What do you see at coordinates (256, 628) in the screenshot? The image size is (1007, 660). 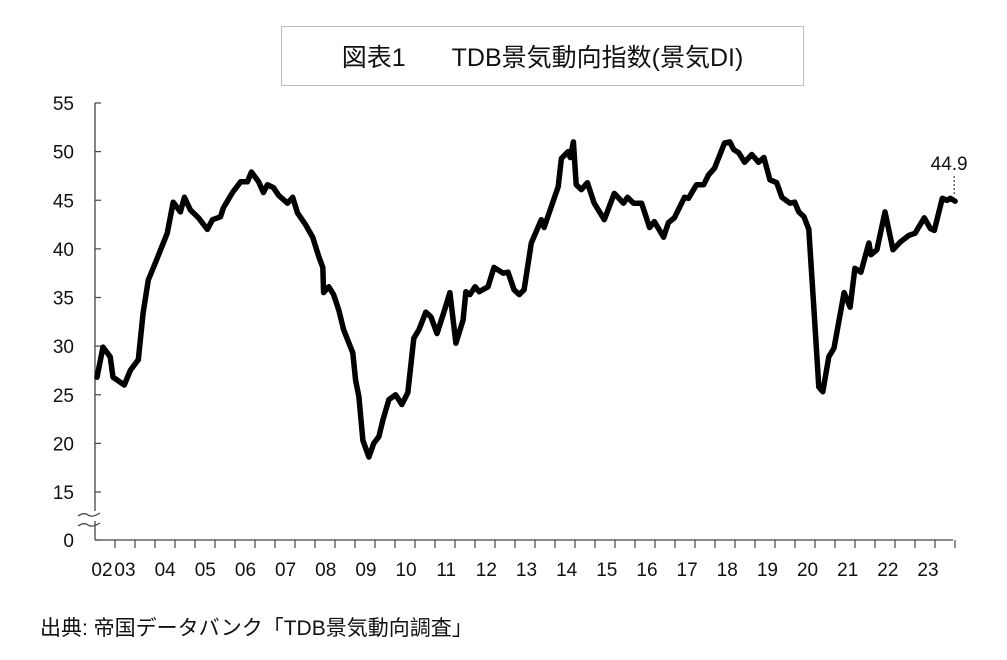 I see `source-note: 出典: 帝国データバンク「TDB景気動向調査」` at bounding box center [256, 628].